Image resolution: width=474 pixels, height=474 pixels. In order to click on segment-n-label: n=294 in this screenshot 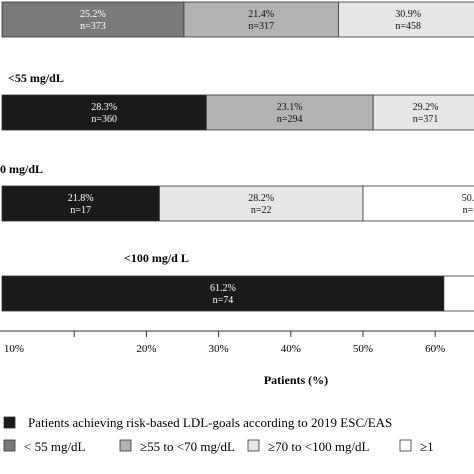, I will do `click(290, 119)`.